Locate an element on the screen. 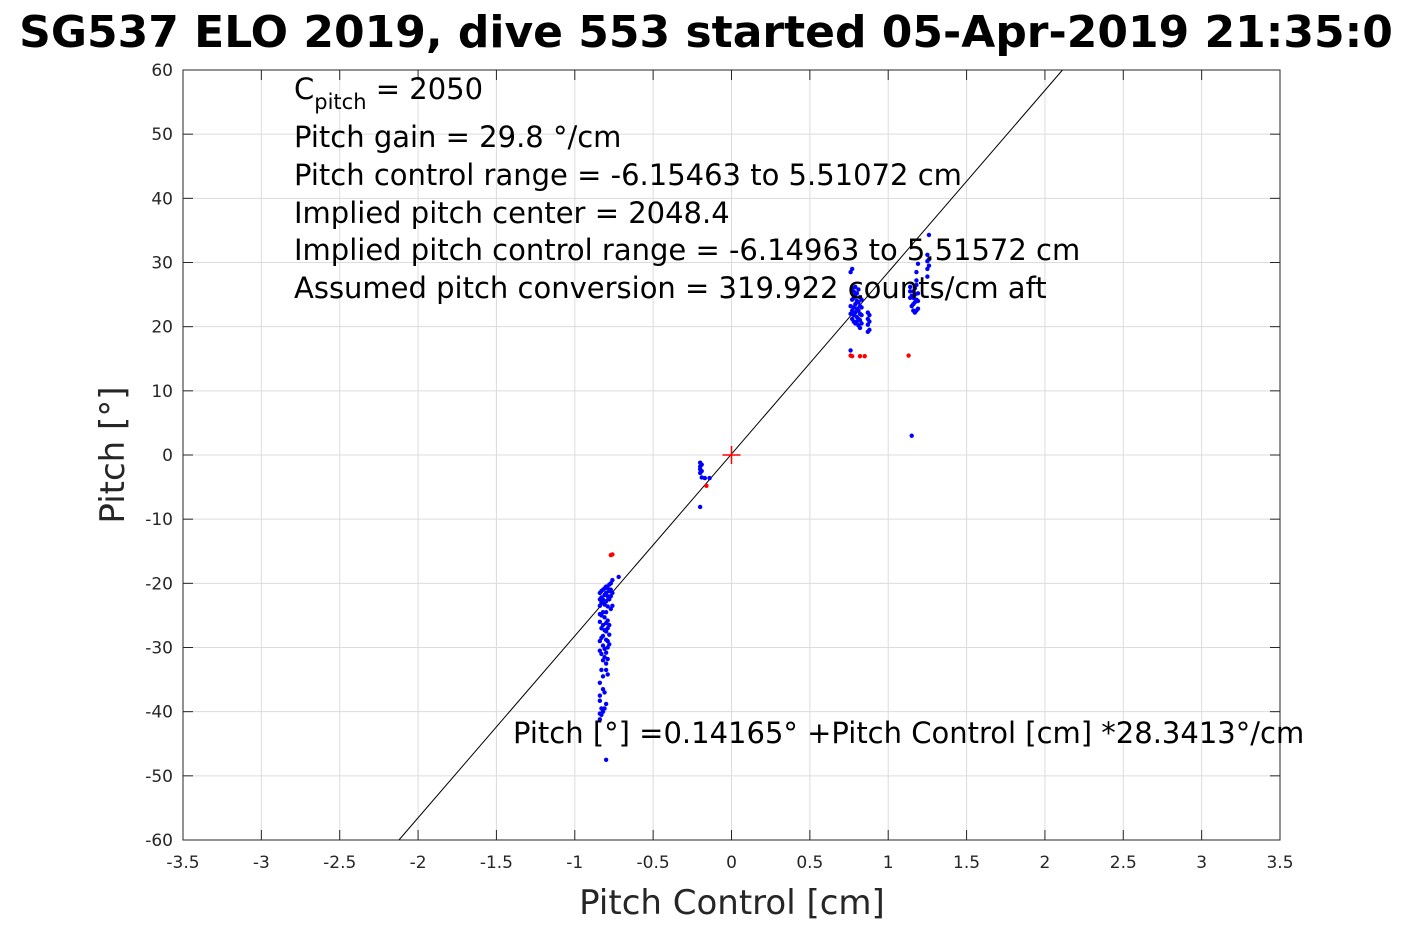  y-tick-label: -30 is located at coordinates (159, 649).